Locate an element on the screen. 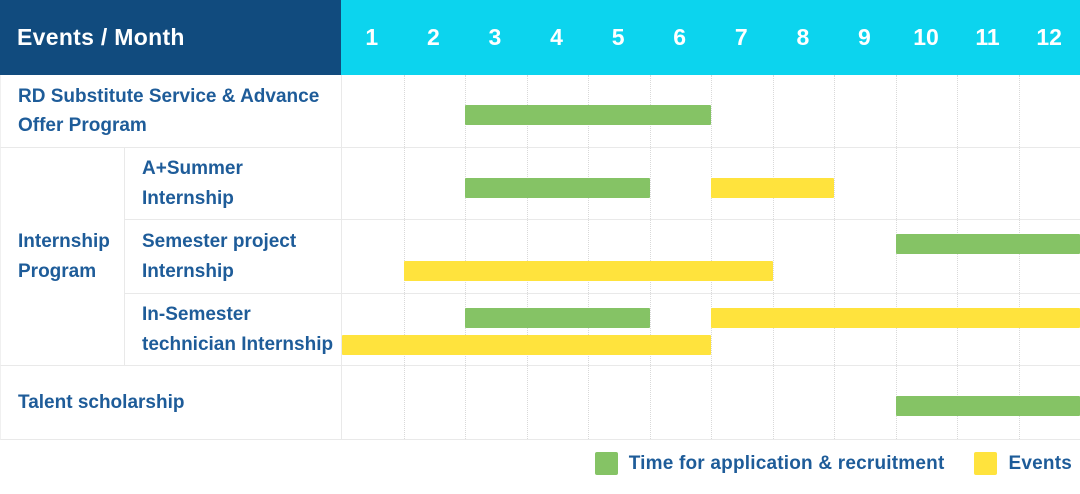 The image size is (1080, 494). row-label-text: Talent scholarship is located at coordinates (101, 402).